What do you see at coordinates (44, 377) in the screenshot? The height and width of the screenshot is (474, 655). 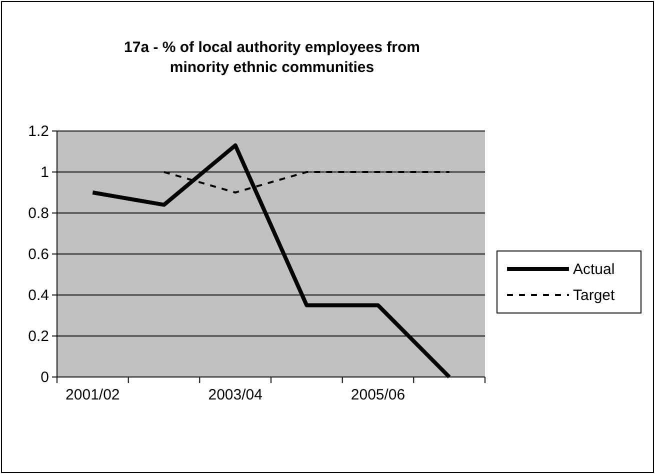 I see `y-tick-label: 0` at bounding box center [44, 377].